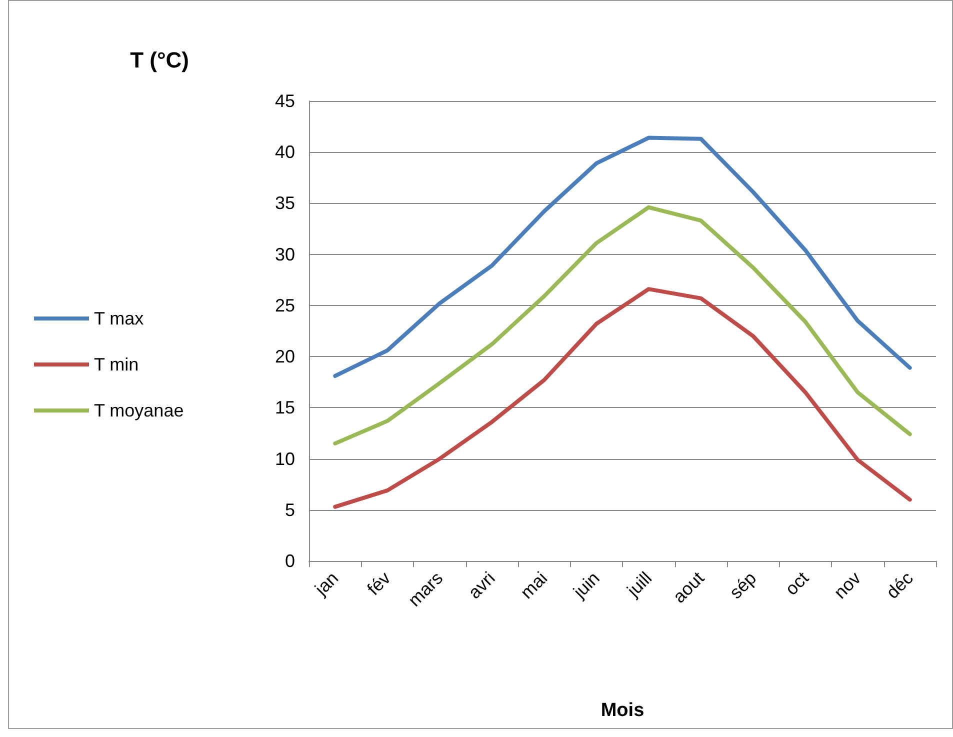 The image size is (953, 737). Describe the element at coordinates (481, 585) in the screenshot. I see `x-tick-label: avri` at that location.